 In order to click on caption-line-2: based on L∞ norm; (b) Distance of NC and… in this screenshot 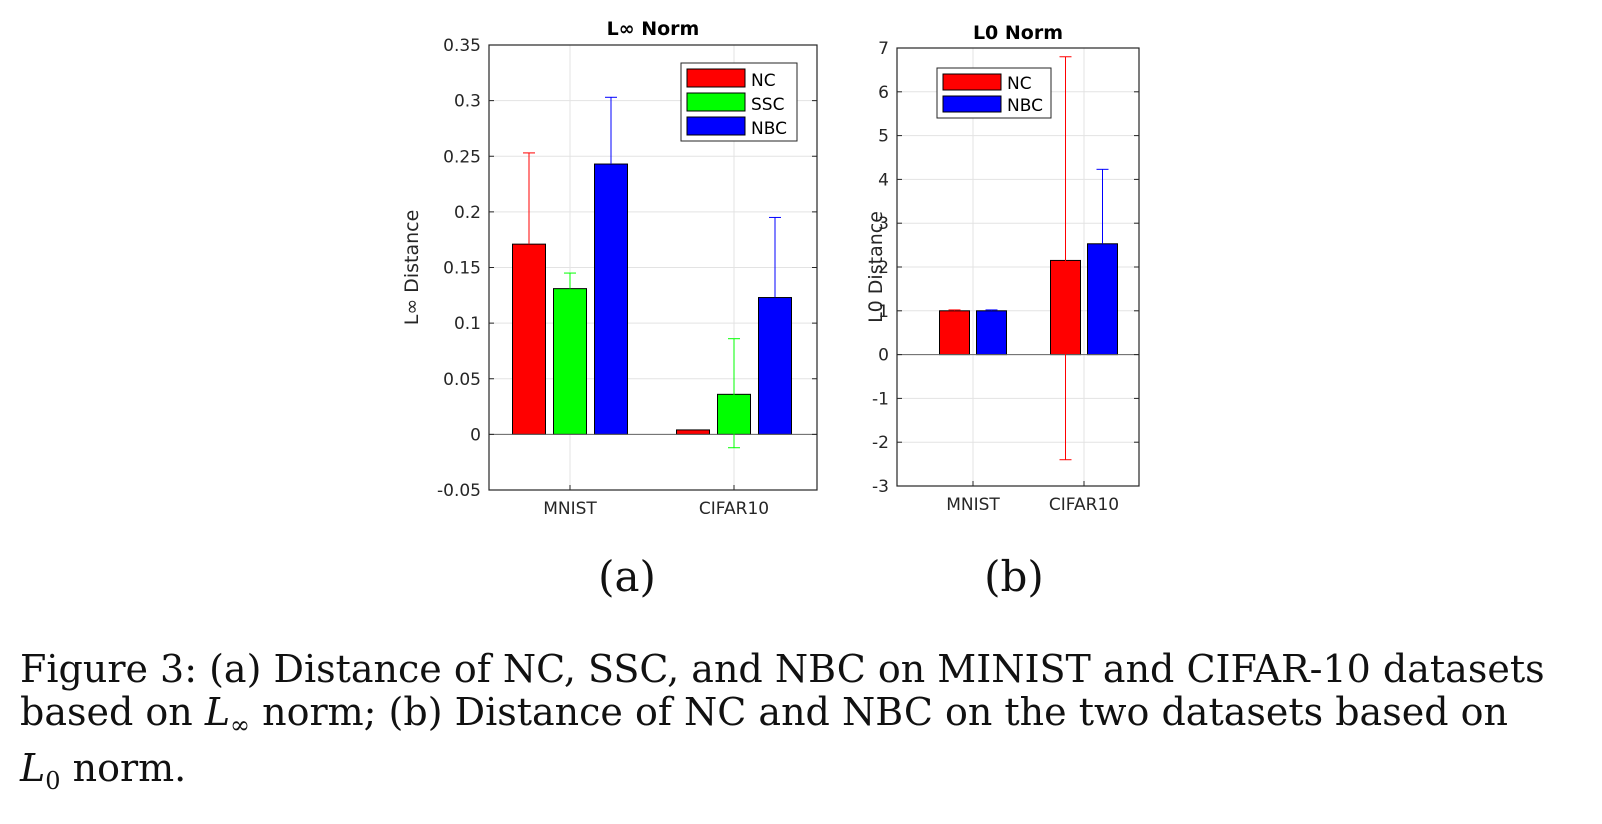, I will do `click(805, 719)`.